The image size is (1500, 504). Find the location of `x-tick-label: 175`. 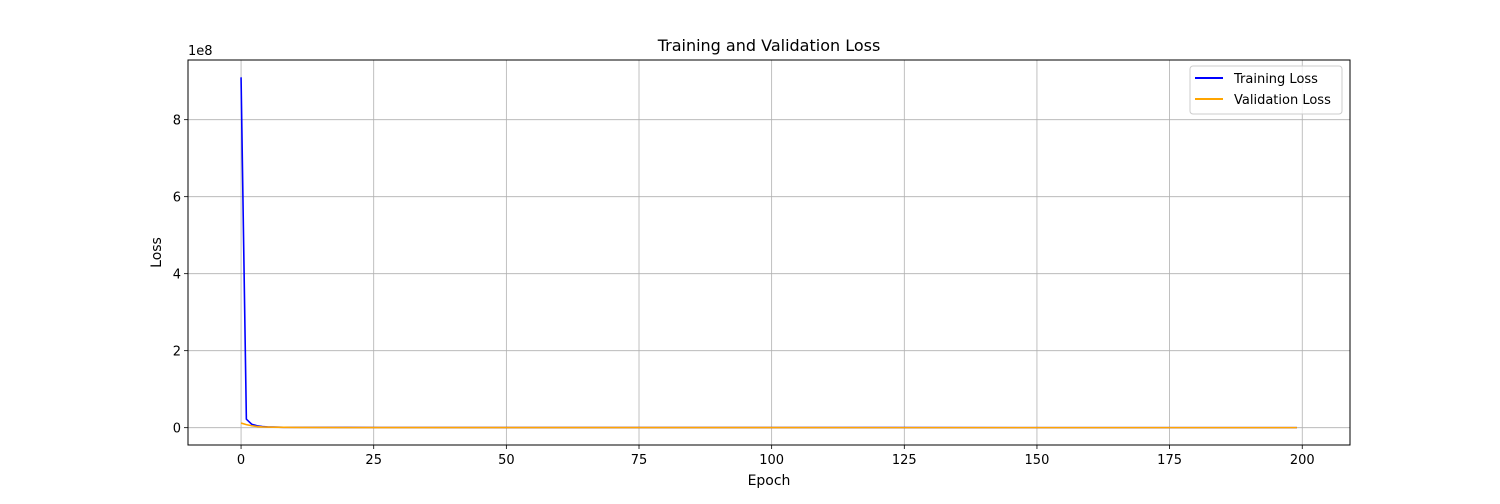

x-tick-label: 175 is located at coordinates (1169, 460).